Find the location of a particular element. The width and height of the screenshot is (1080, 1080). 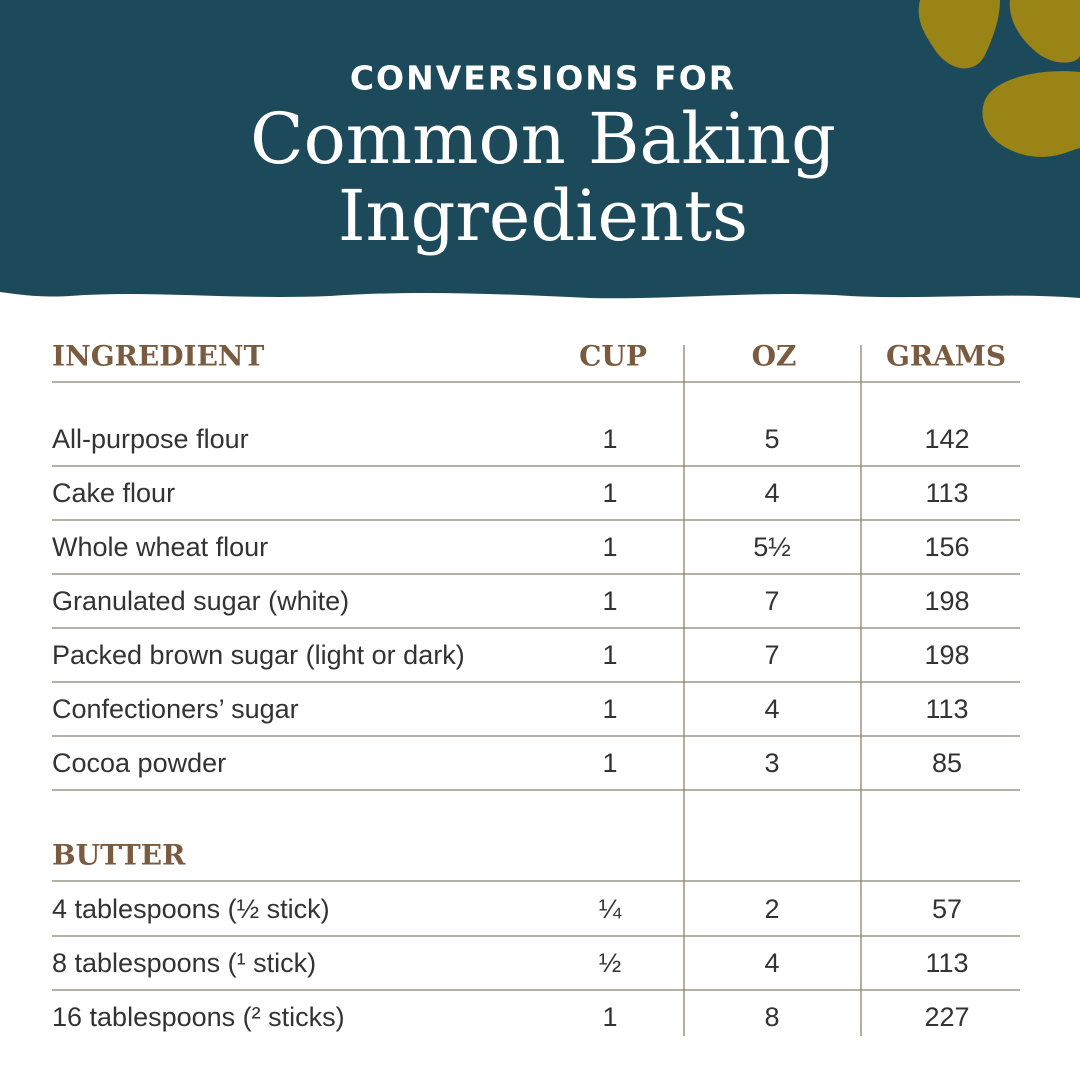

row-label: Confectioners’ sugar is located at coordinates (175, 709).